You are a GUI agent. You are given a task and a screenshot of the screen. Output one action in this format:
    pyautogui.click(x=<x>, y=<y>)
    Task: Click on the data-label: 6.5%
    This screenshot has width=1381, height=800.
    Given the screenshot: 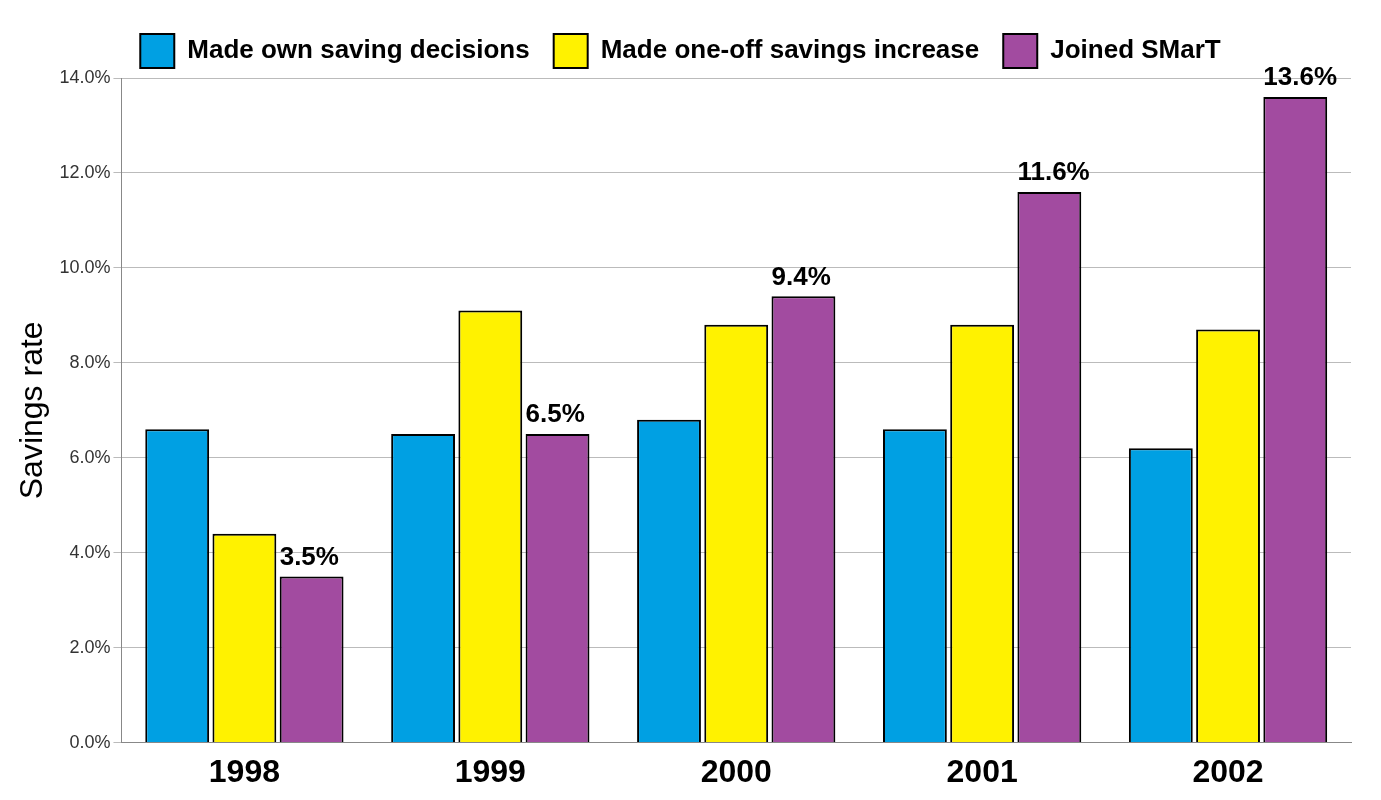 What is the action you would take?
    pyautogui.click(x=555, y=413)
    